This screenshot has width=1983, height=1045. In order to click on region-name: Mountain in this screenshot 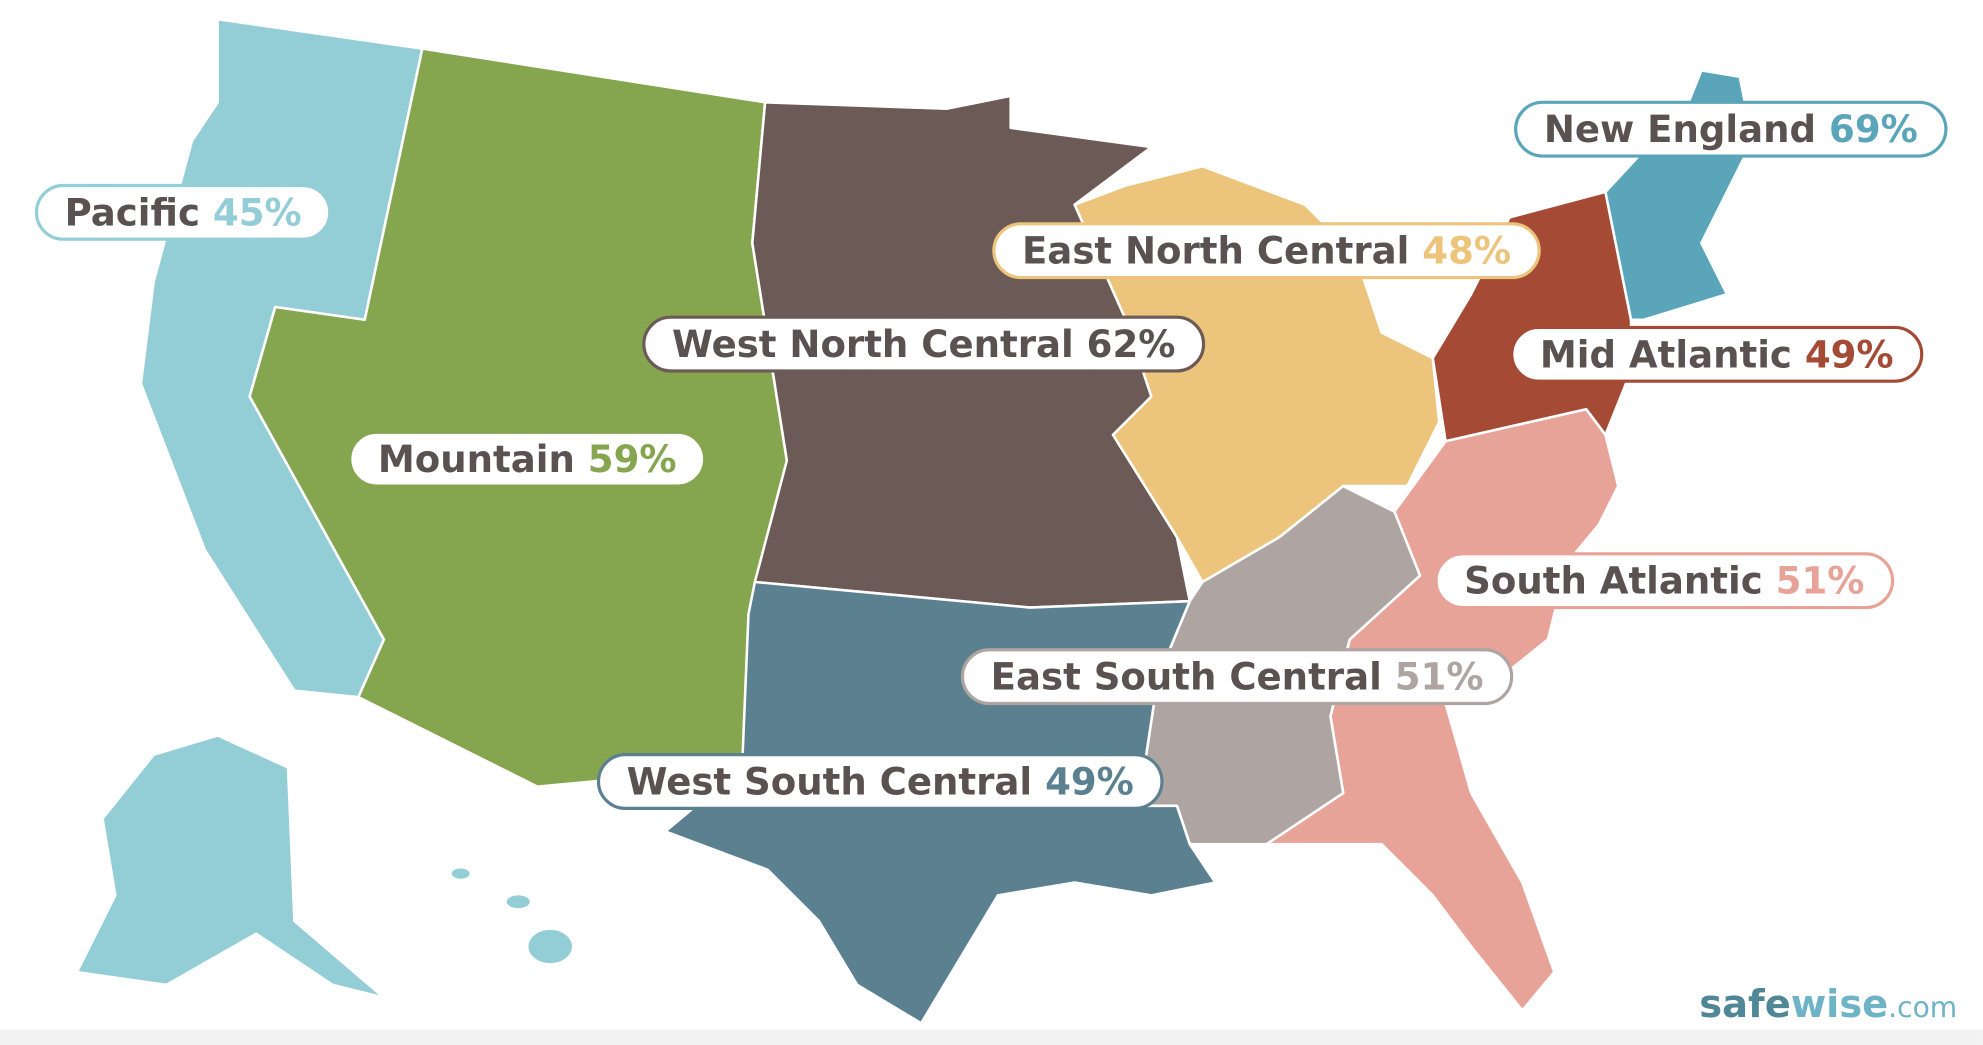, I will do `click(476, 459)`.